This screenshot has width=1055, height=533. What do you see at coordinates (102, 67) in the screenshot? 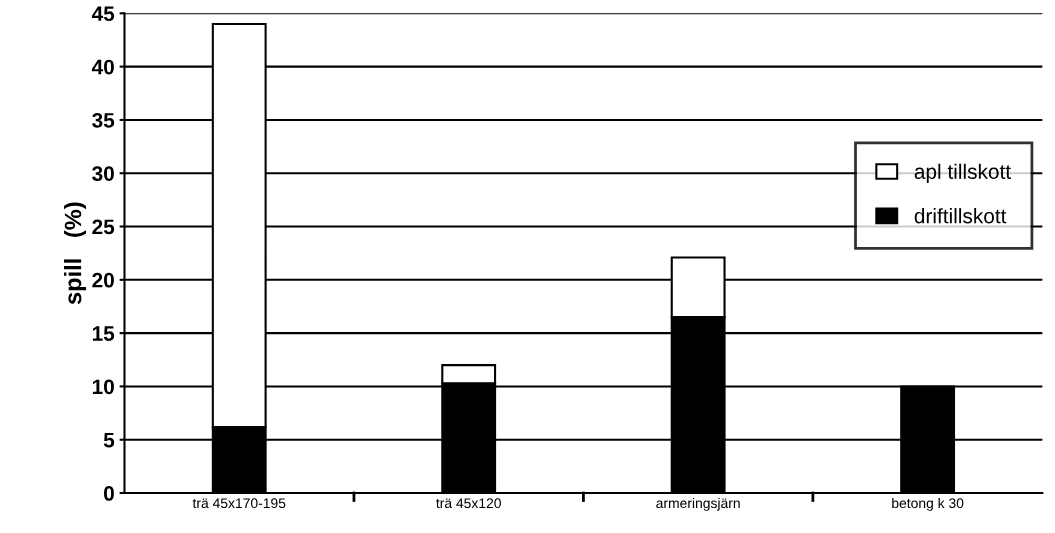
I see `y-tick-label: 40` at bounding box center [102, 67].